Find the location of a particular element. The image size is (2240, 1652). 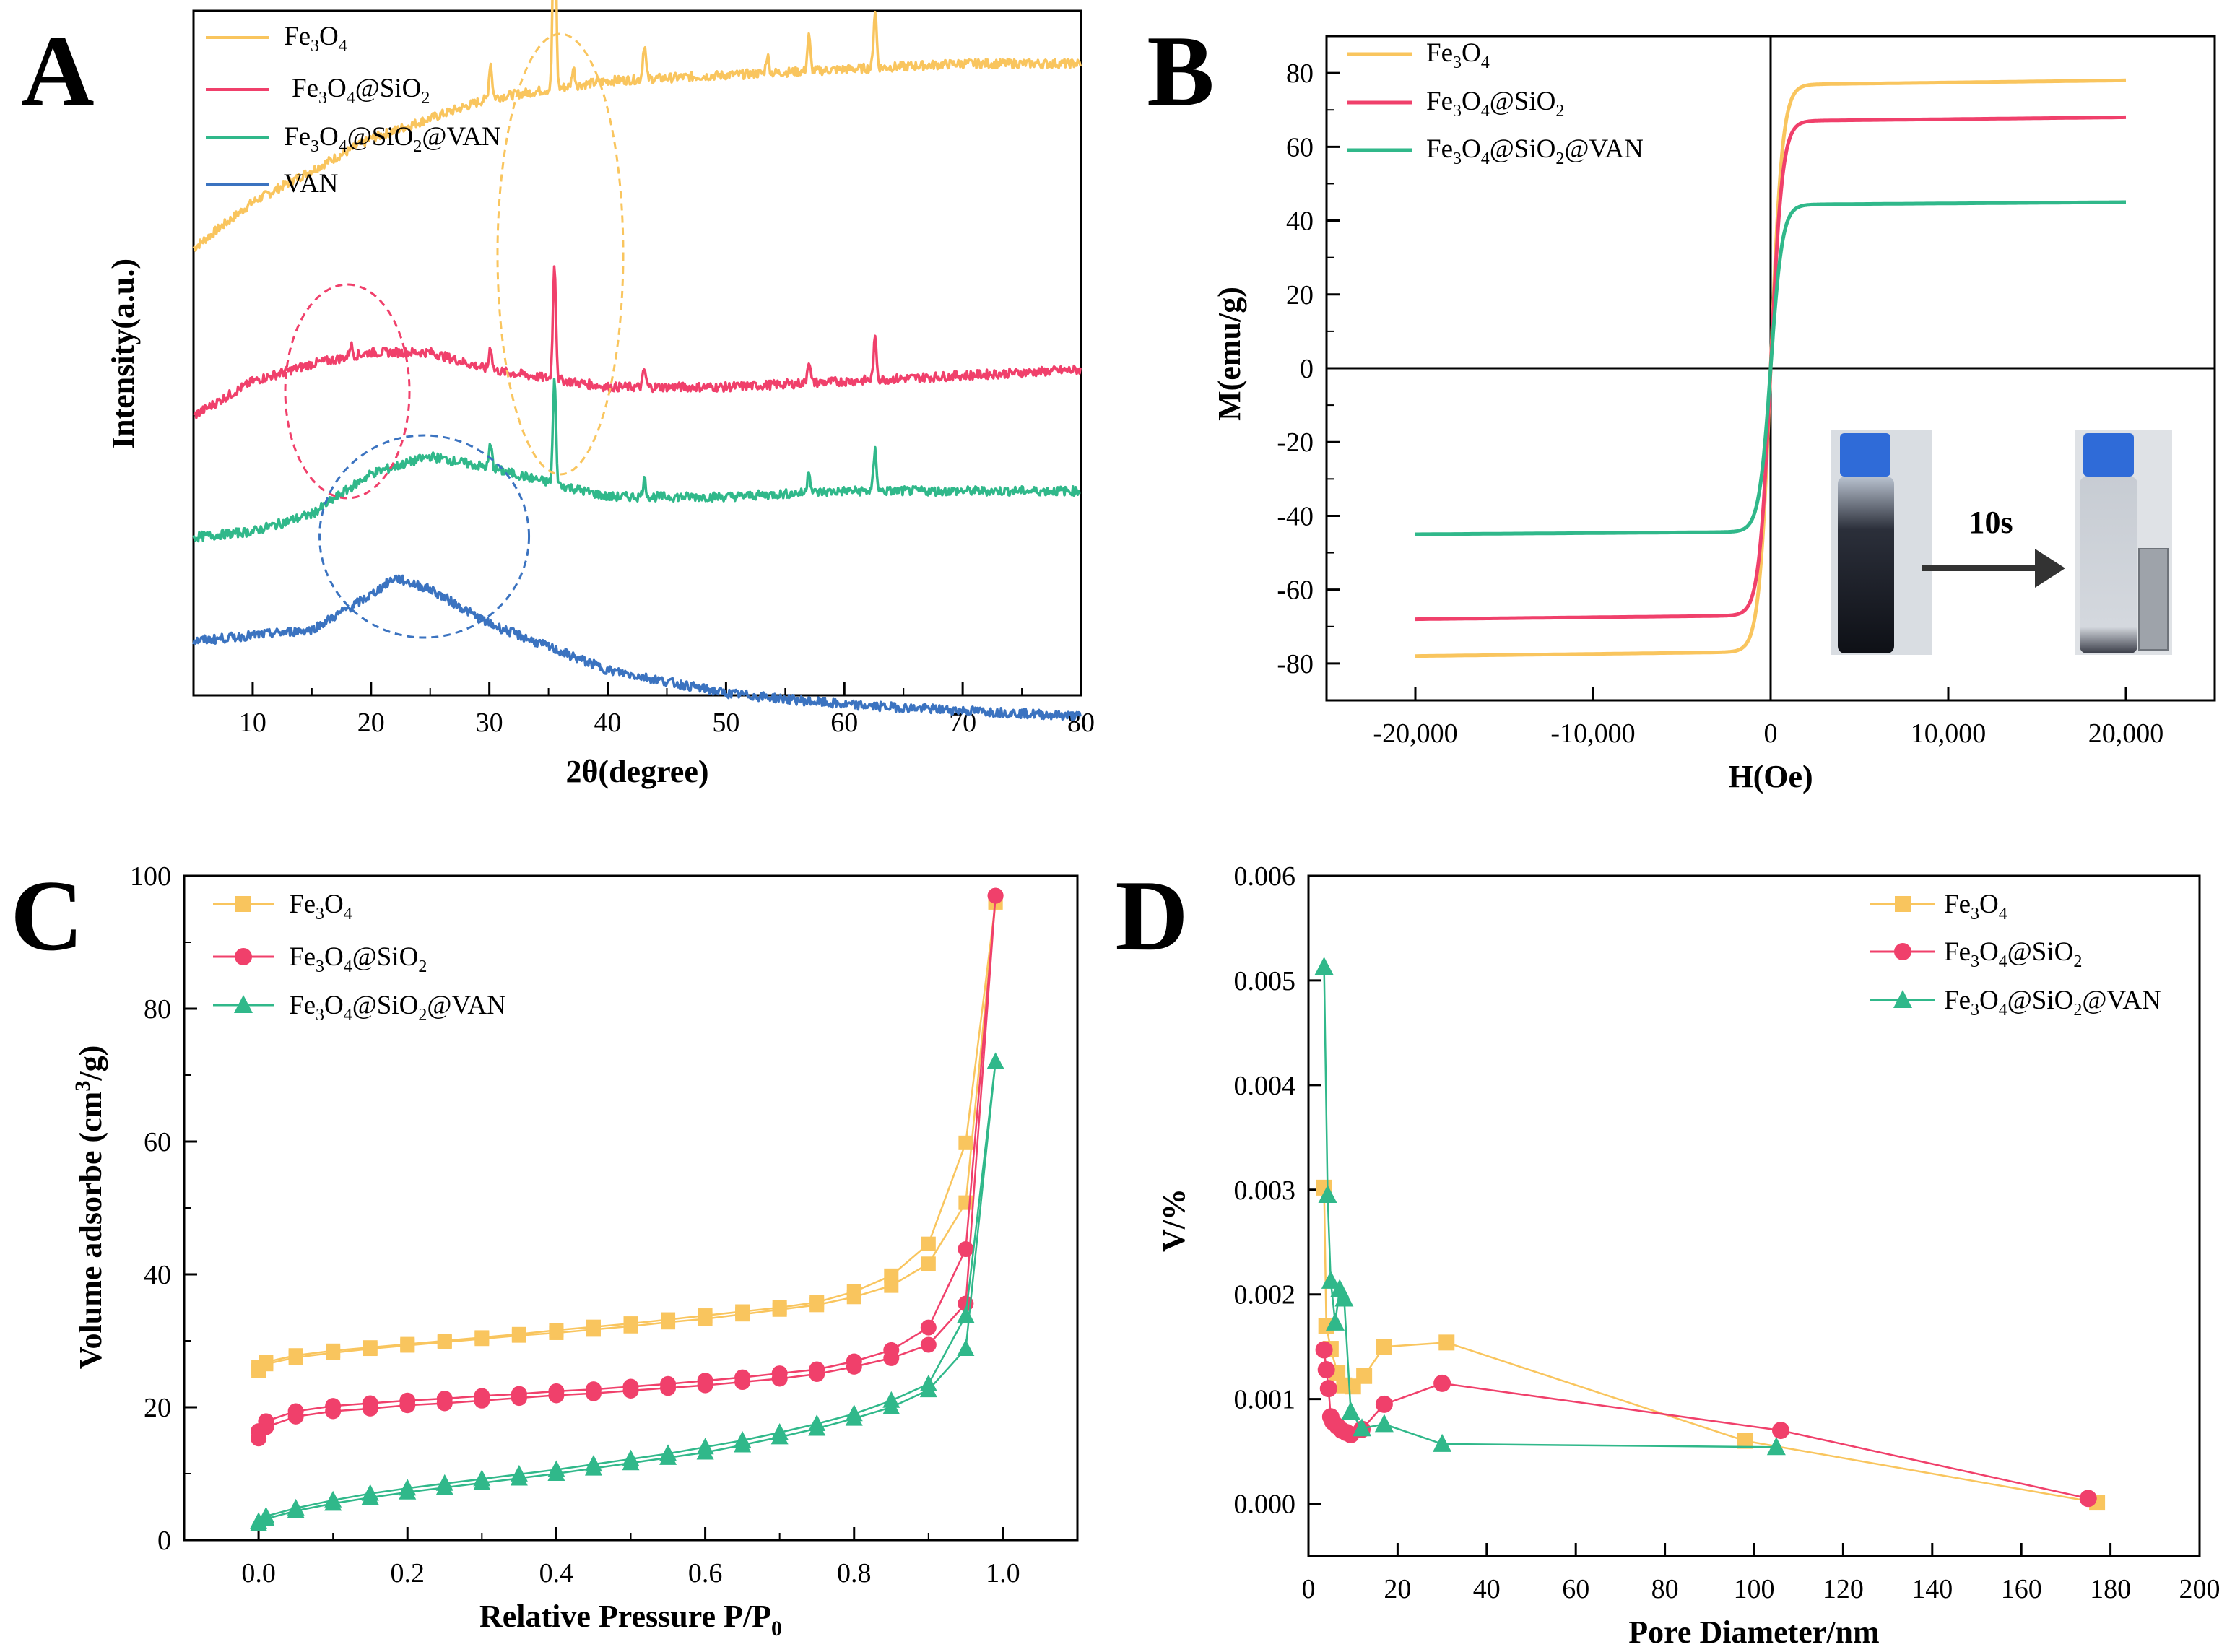

y-axis-label: M(emu/g) is located at coordinates (1230, 354).